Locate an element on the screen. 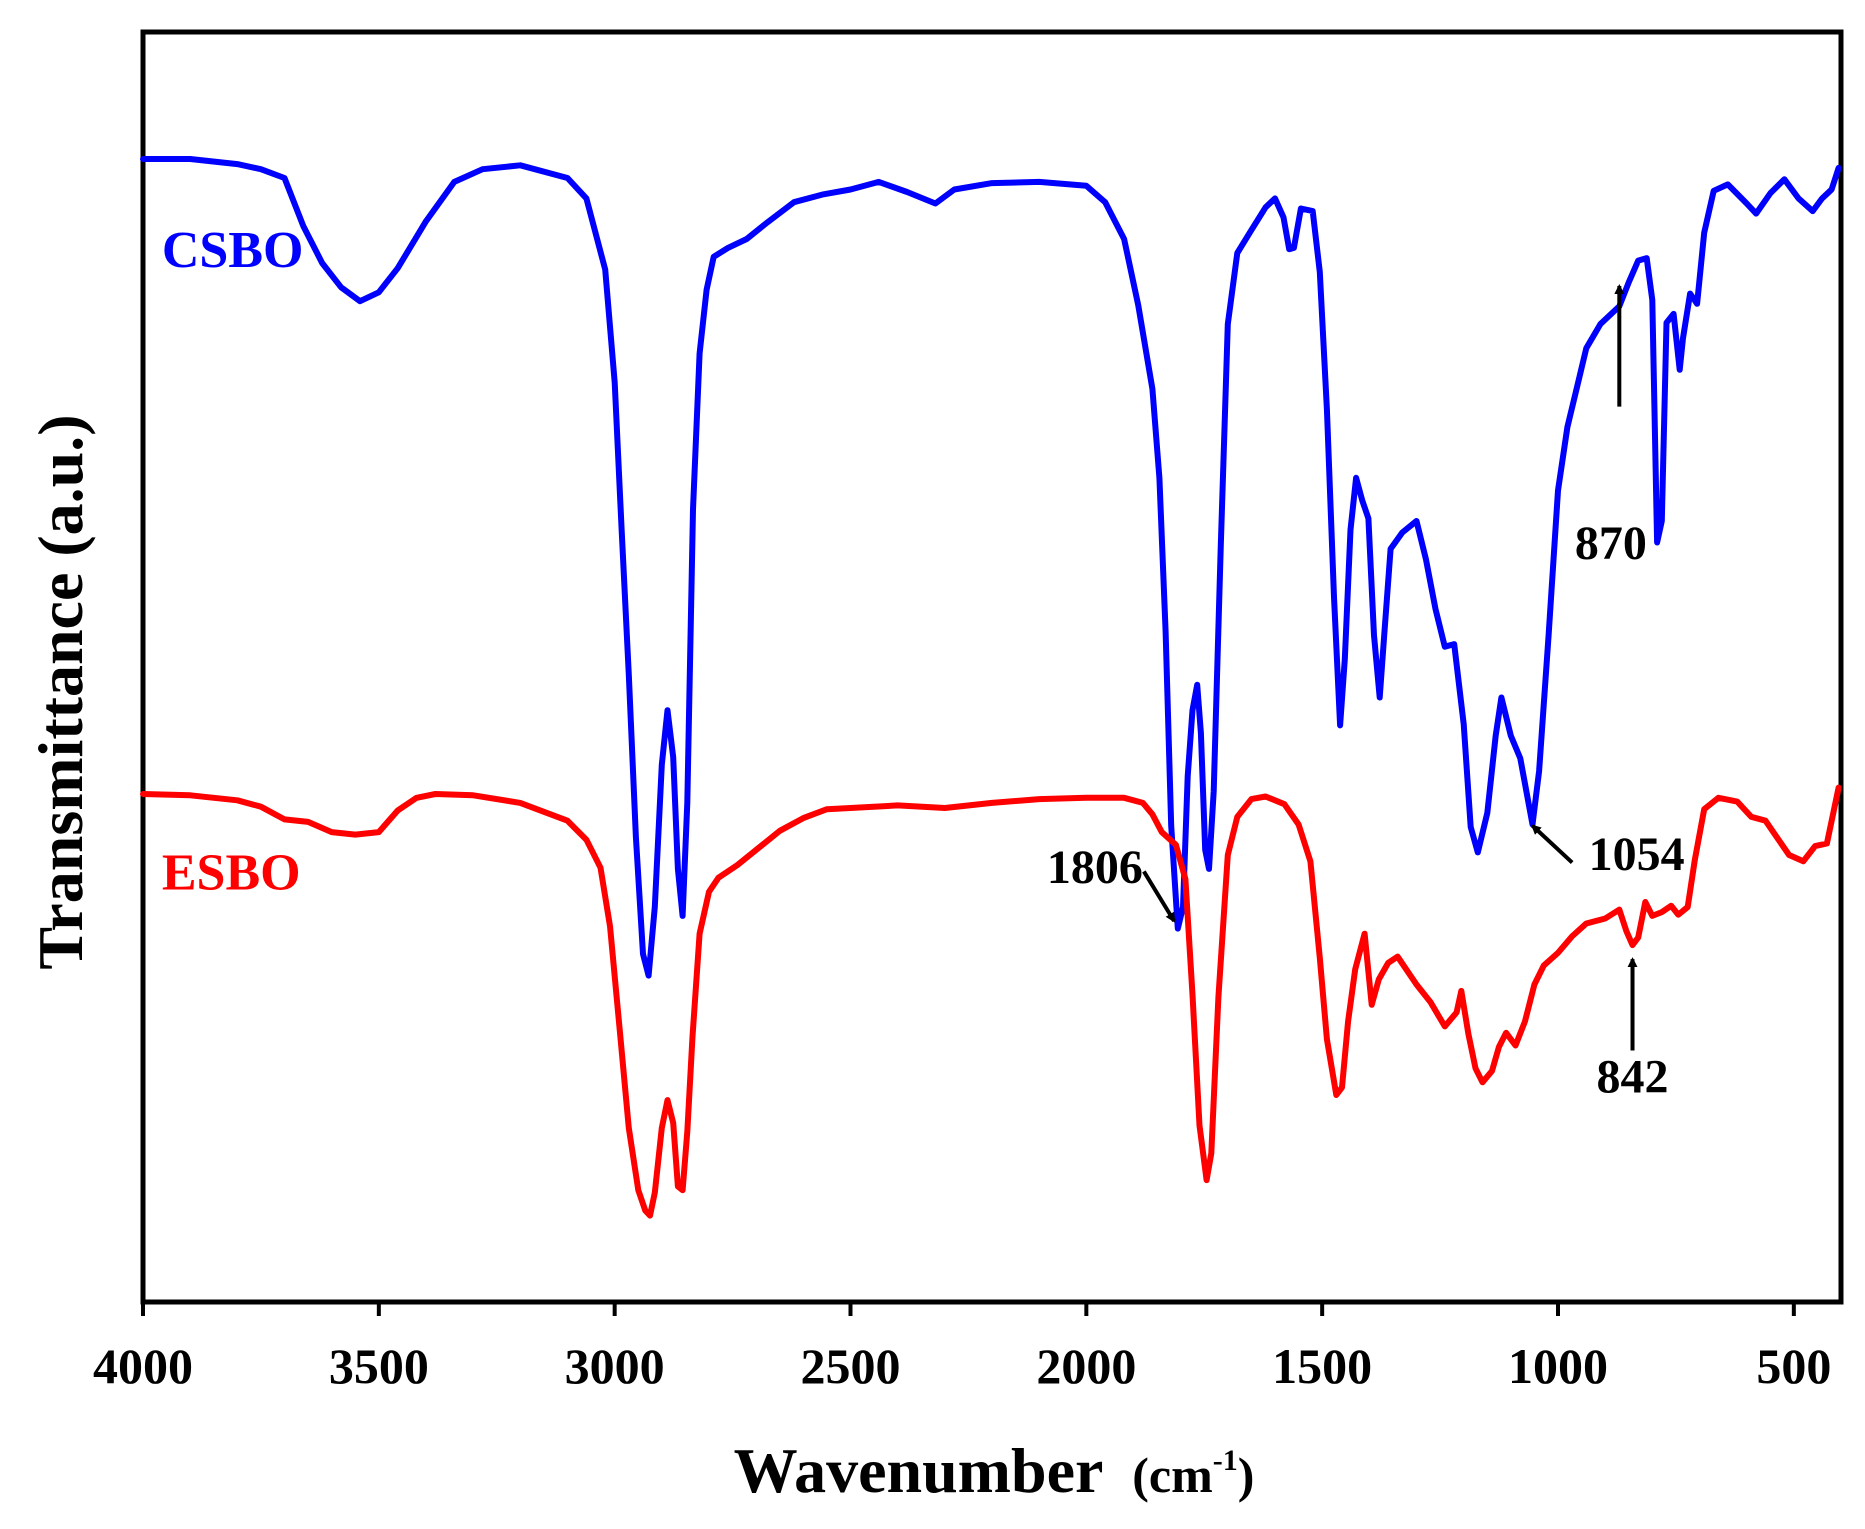 The width and height of the screenshot is (1865, 1529). x-axis-label-main: Wavenumber is located at coordinates (918, 1470).